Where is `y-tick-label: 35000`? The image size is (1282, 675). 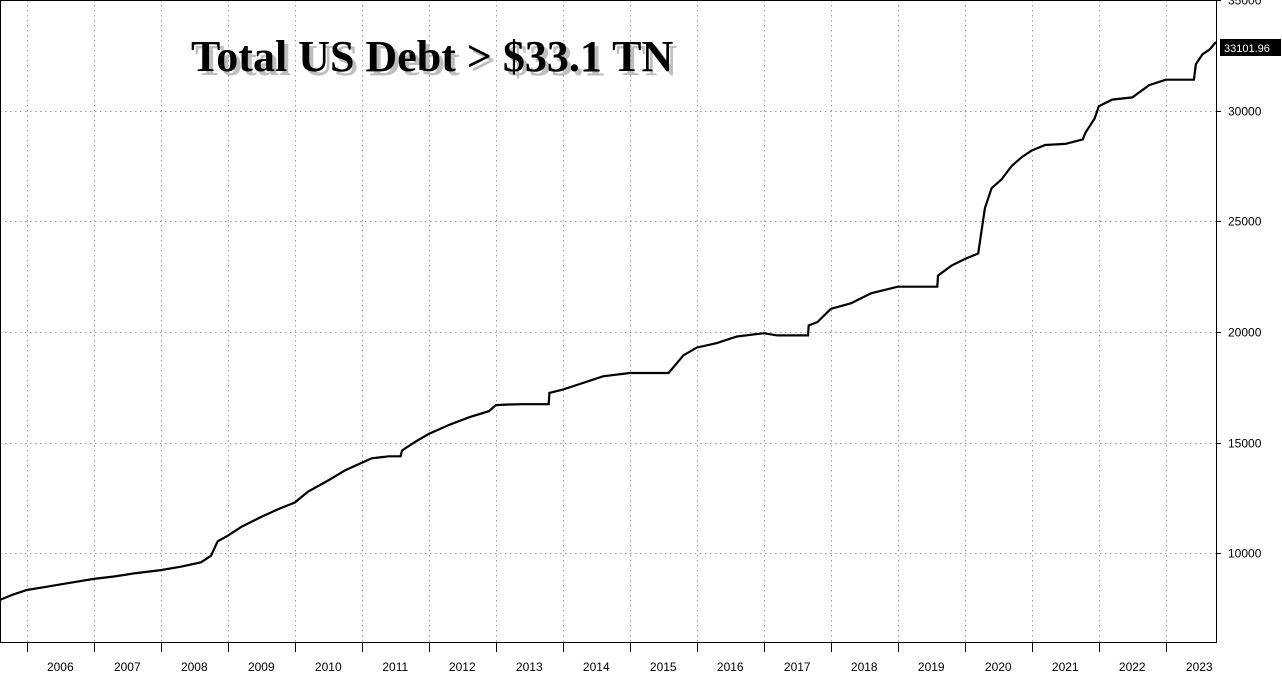 y-tick-label: 35000 is located at coordinates (1245, 4).